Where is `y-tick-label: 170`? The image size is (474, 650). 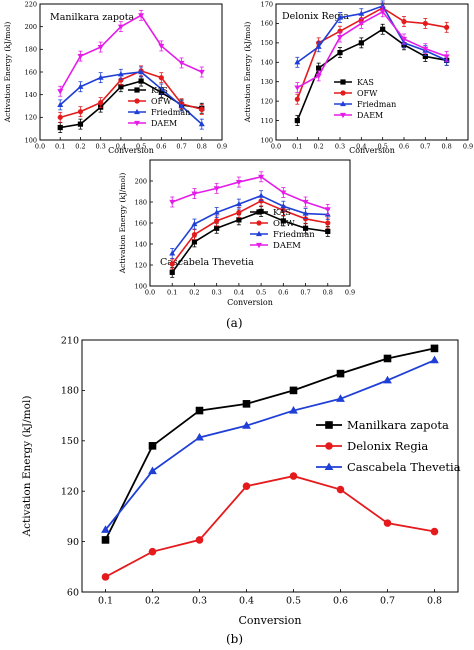 y-tick-label: 170 is located at coordinates (267, 4).